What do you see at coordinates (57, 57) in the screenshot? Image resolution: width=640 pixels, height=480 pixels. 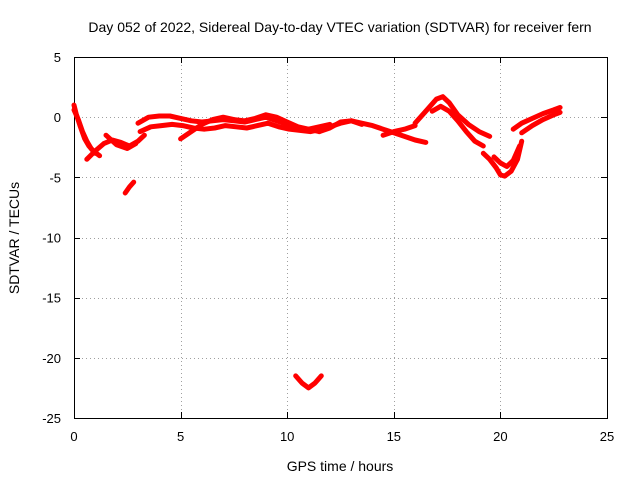 I see `y-tick-label: 5` at bounding box center [57, 57].